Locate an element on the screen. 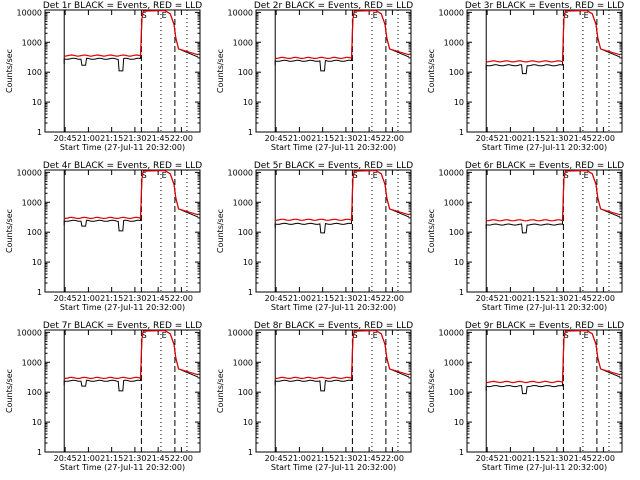  chart-title: Det 9r BLACK = Events, RED = LLD is located at coordinates (544, 326).